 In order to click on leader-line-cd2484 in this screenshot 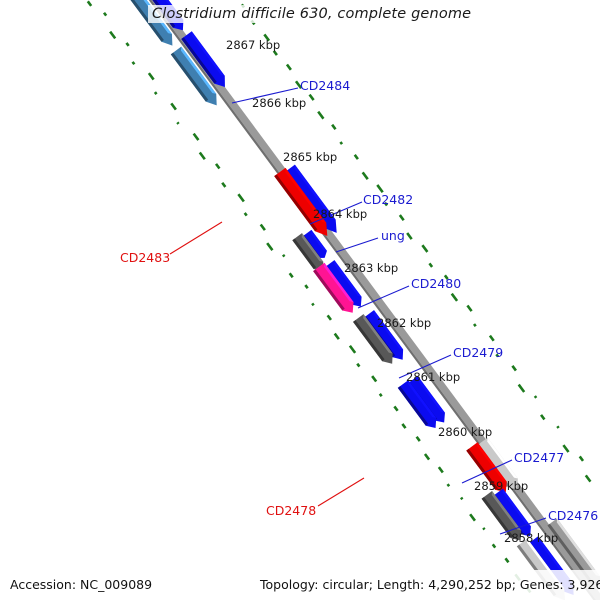, I will do `click(265, 95)`.